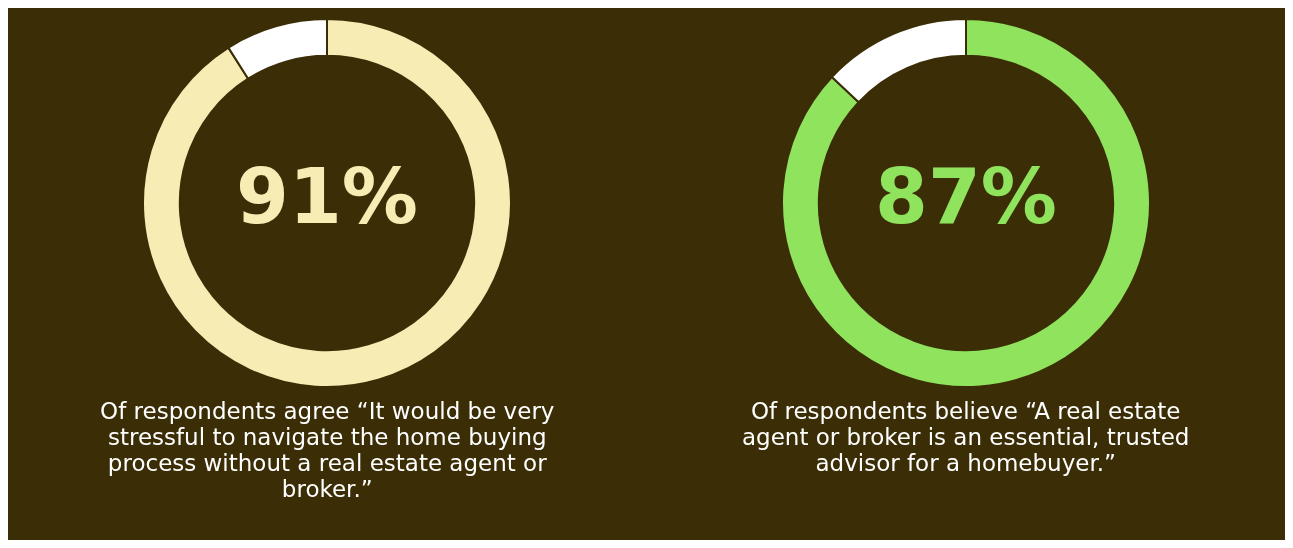 Image resolution: width=1293 pixels, height=548 pixels. What do you see at coordinates (327, 196) in the screenshot?
I see `data-label: 91%` at bounding box center [327, 196].